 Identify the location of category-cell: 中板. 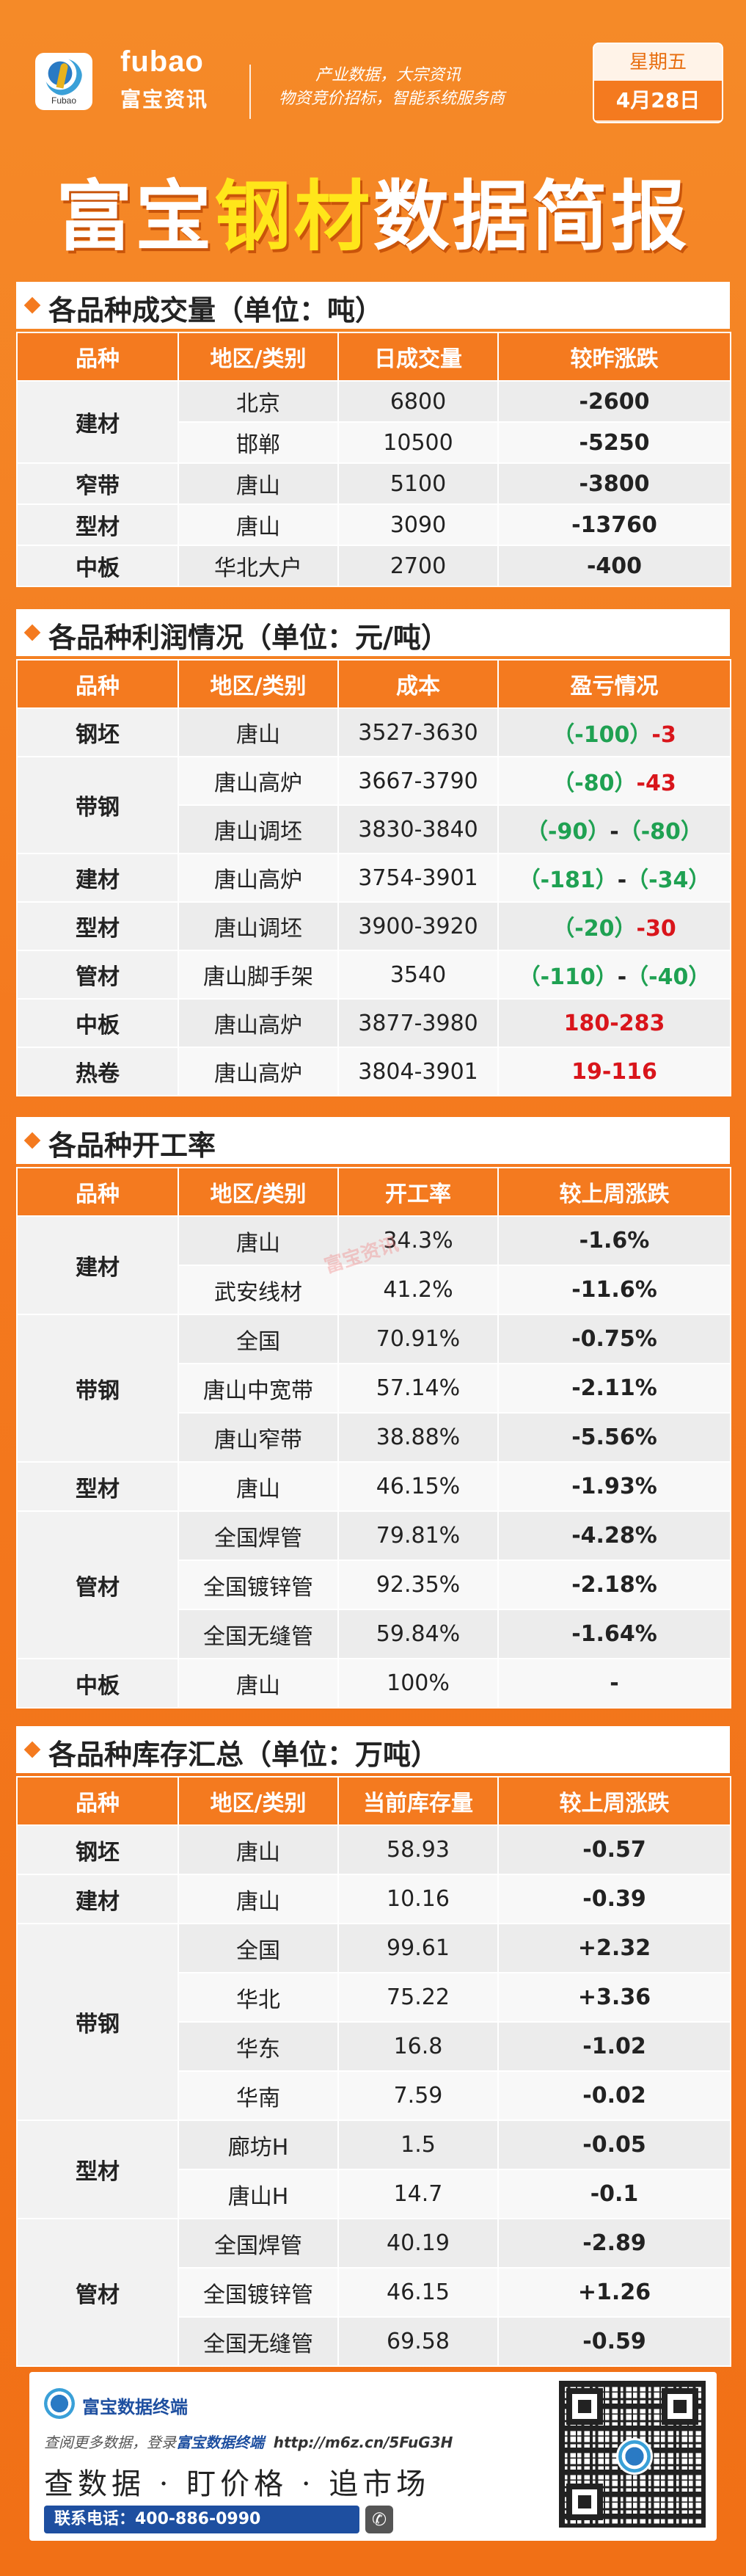
(97, 1683).